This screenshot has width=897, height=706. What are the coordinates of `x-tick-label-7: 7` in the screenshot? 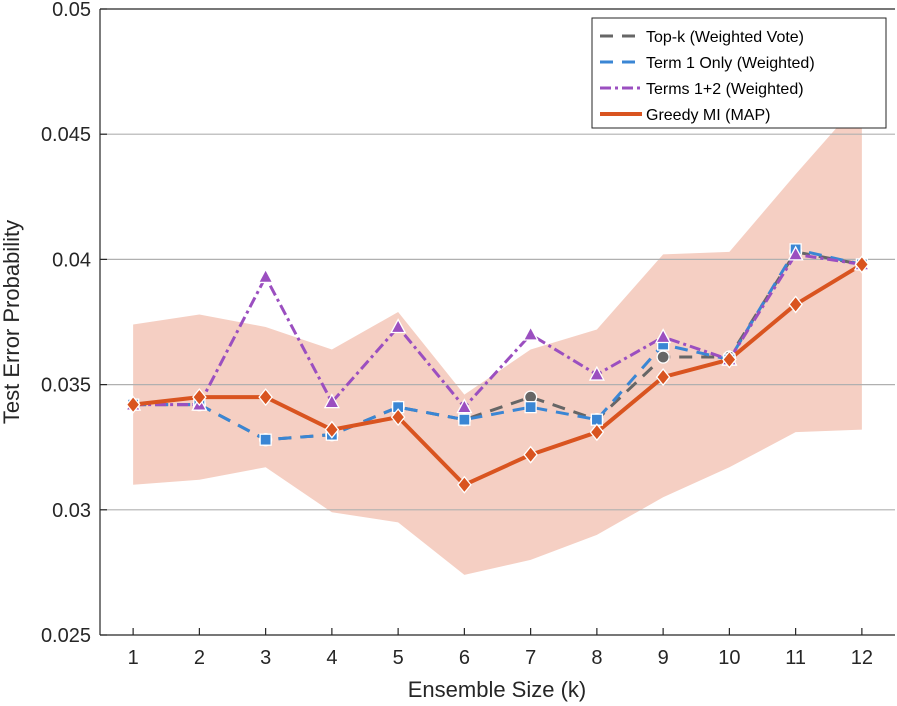 It's located at (530, 658).